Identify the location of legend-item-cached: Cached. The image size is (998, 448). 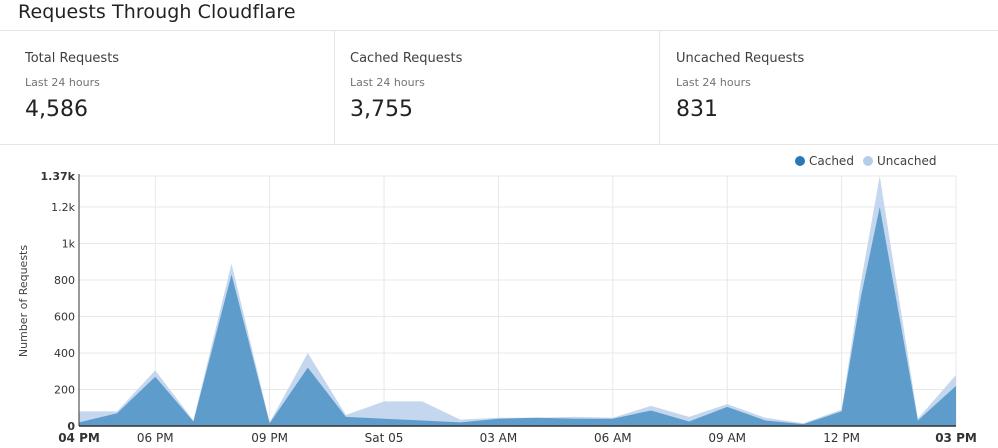
(824, 161).